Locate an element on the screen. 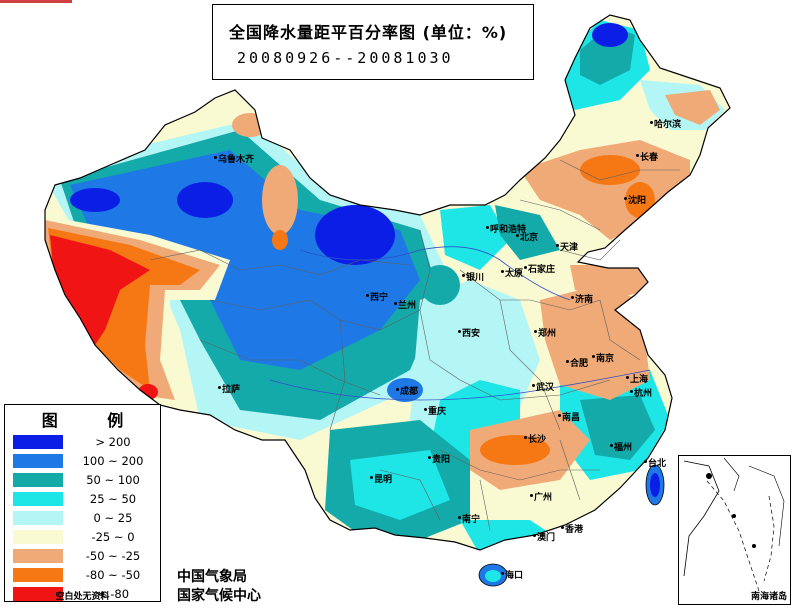 The width and height of the screenshot is (795, 610). city-label: 海口 is located at coordinates (514, 576).